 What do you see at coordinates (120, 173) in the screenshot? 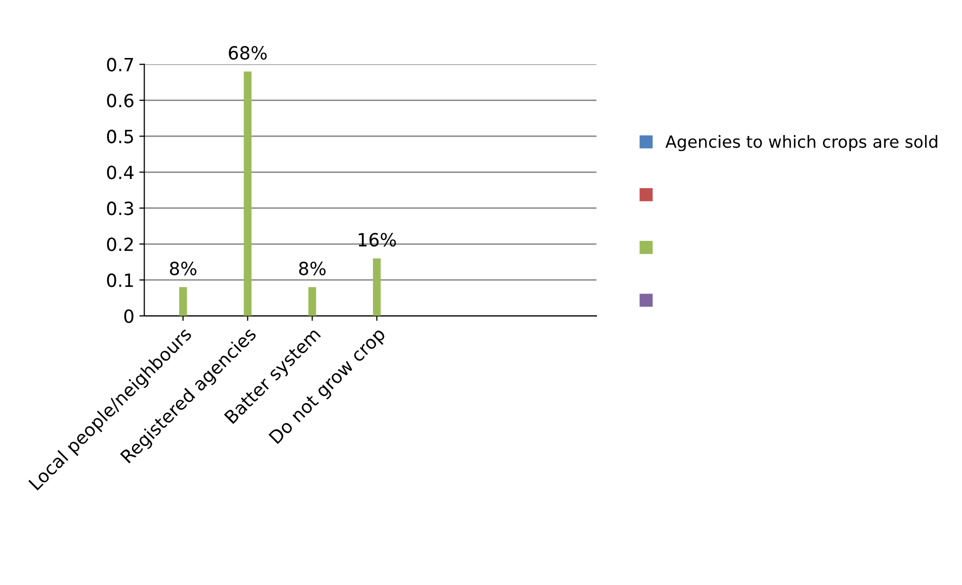
I see `y-tick-label: 0.4` at bounding box center [120, 173].